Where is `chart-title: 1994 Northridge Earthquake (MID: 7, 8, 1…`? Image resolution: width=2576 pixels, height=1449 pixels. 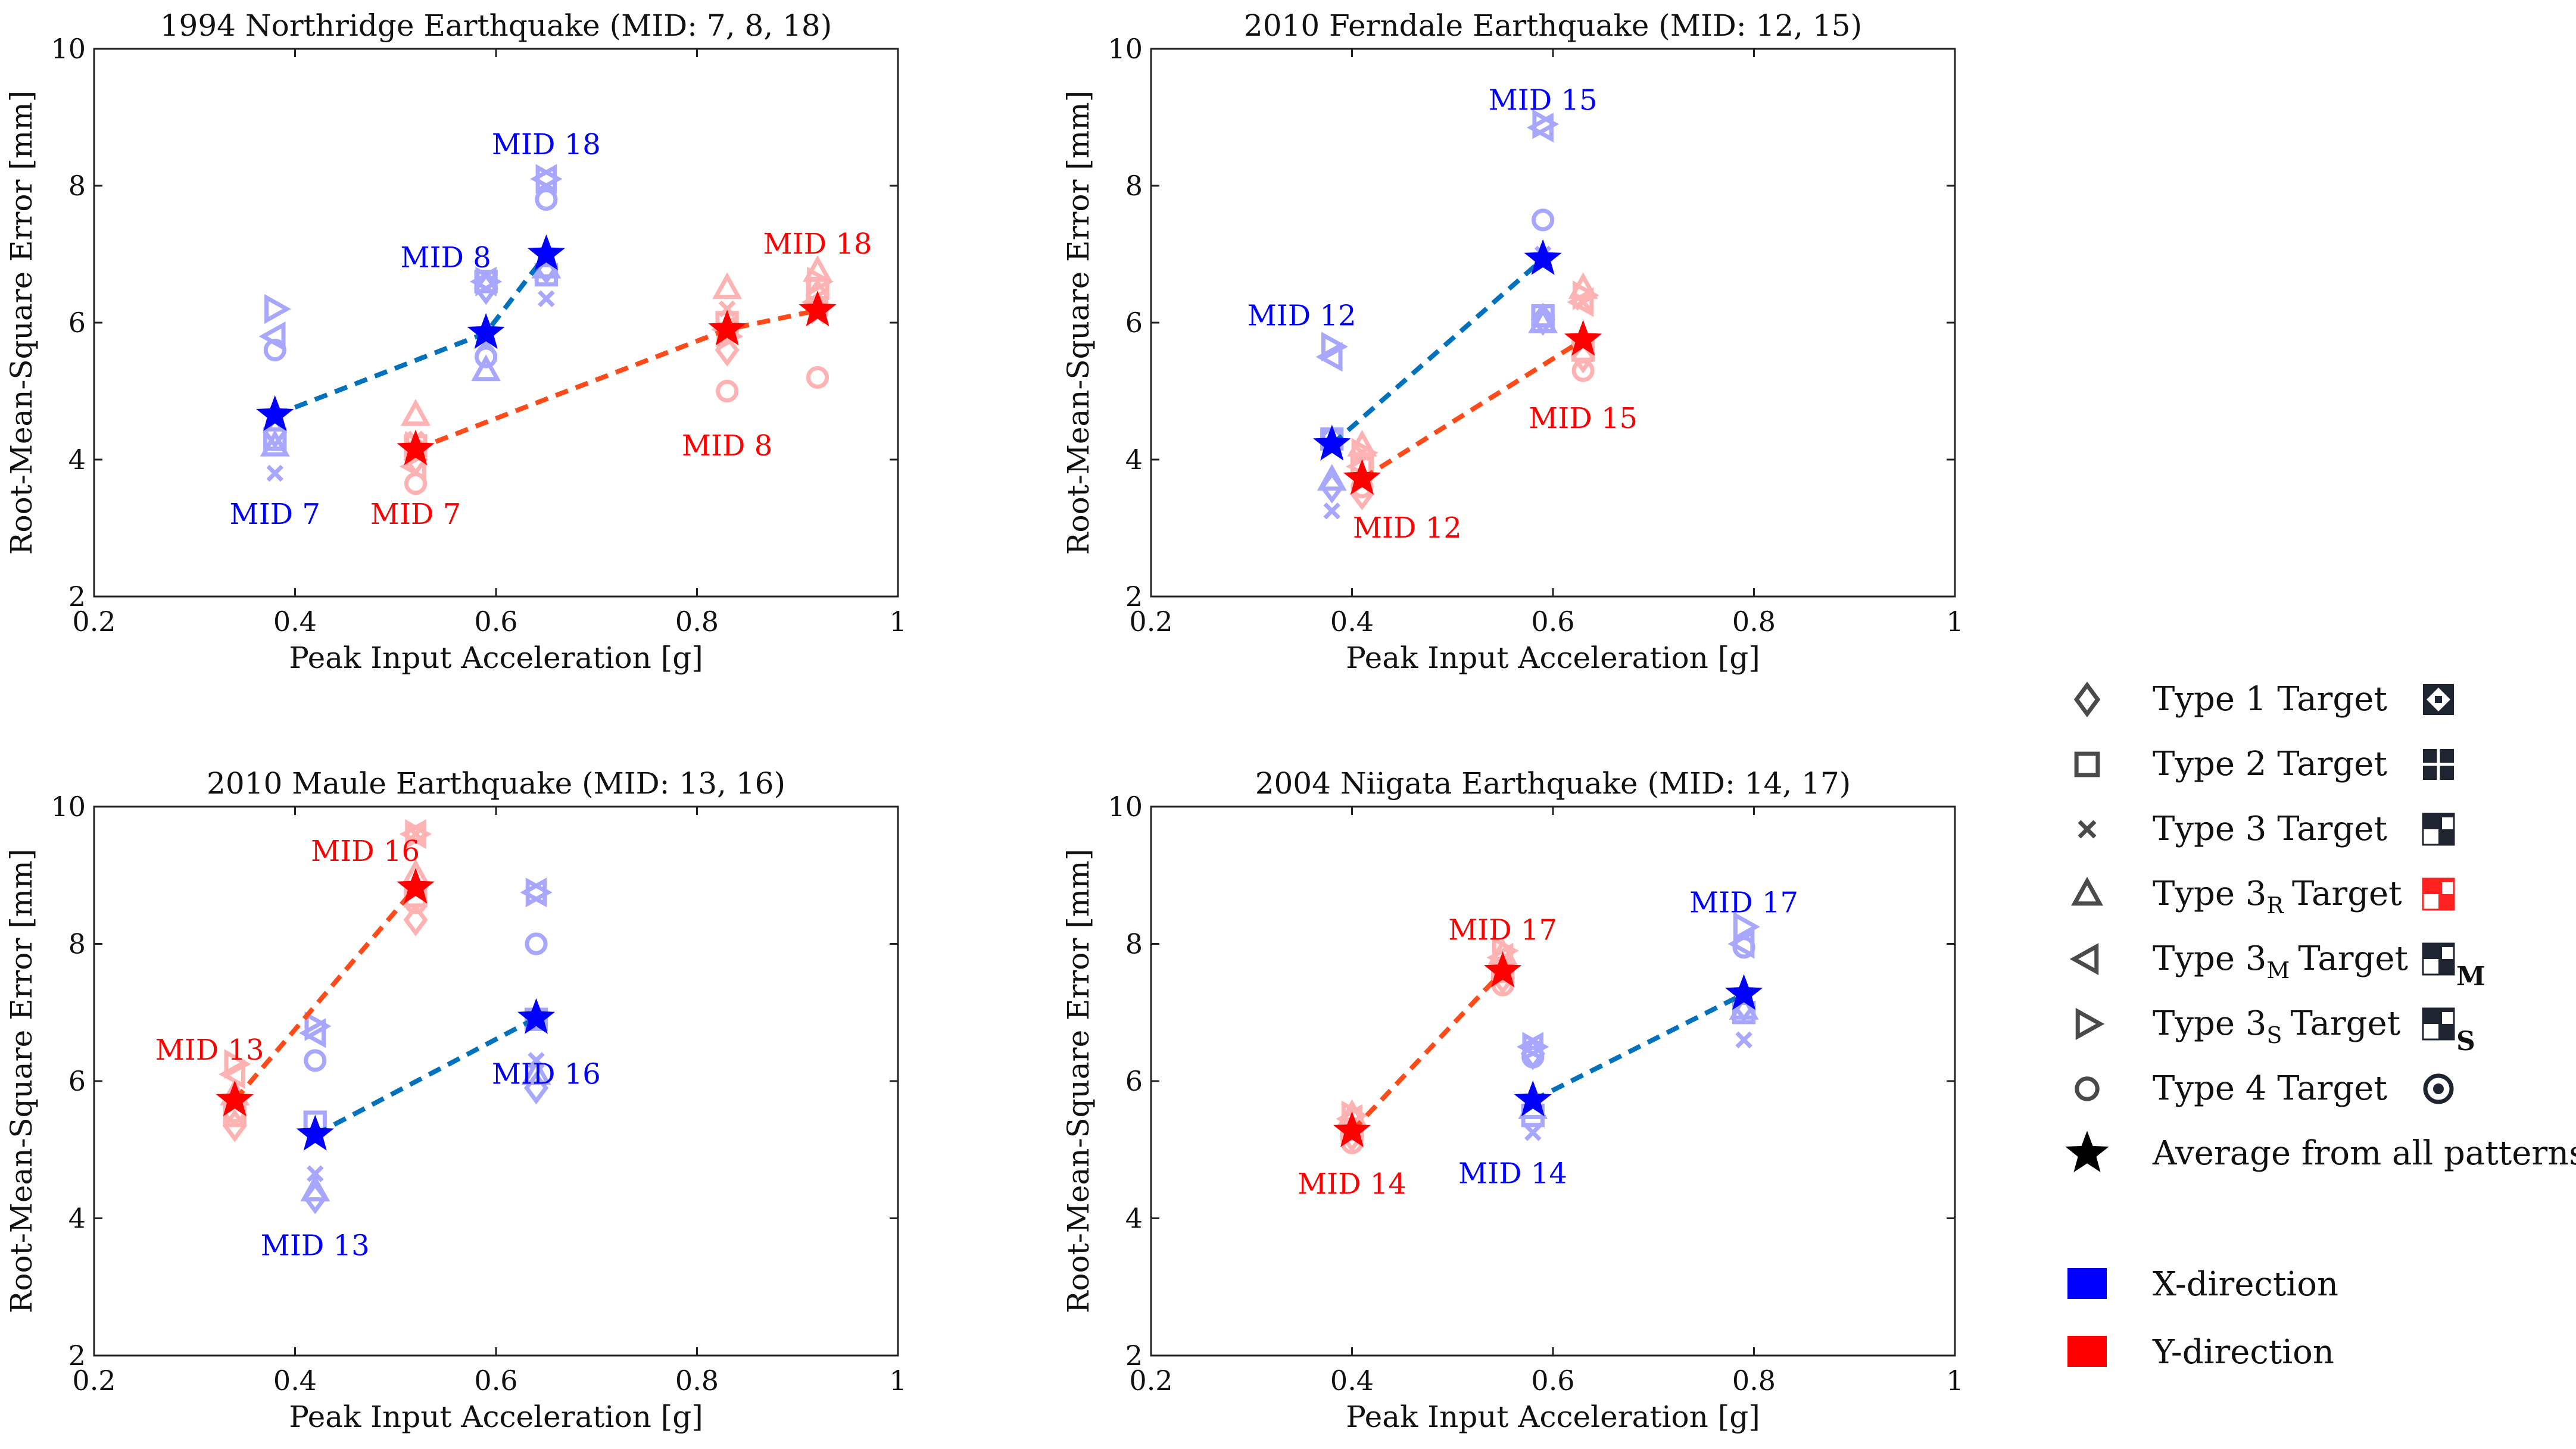
chart-title: 1994 Northridge Earthquake (MID: 7, 8, 1… is located at coordinates (496, 26).